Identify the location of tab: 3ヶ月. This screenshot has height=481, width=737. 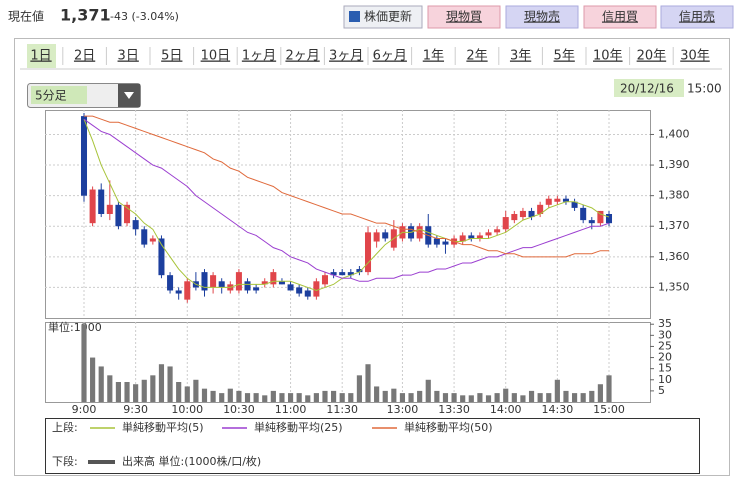
(346, 56).